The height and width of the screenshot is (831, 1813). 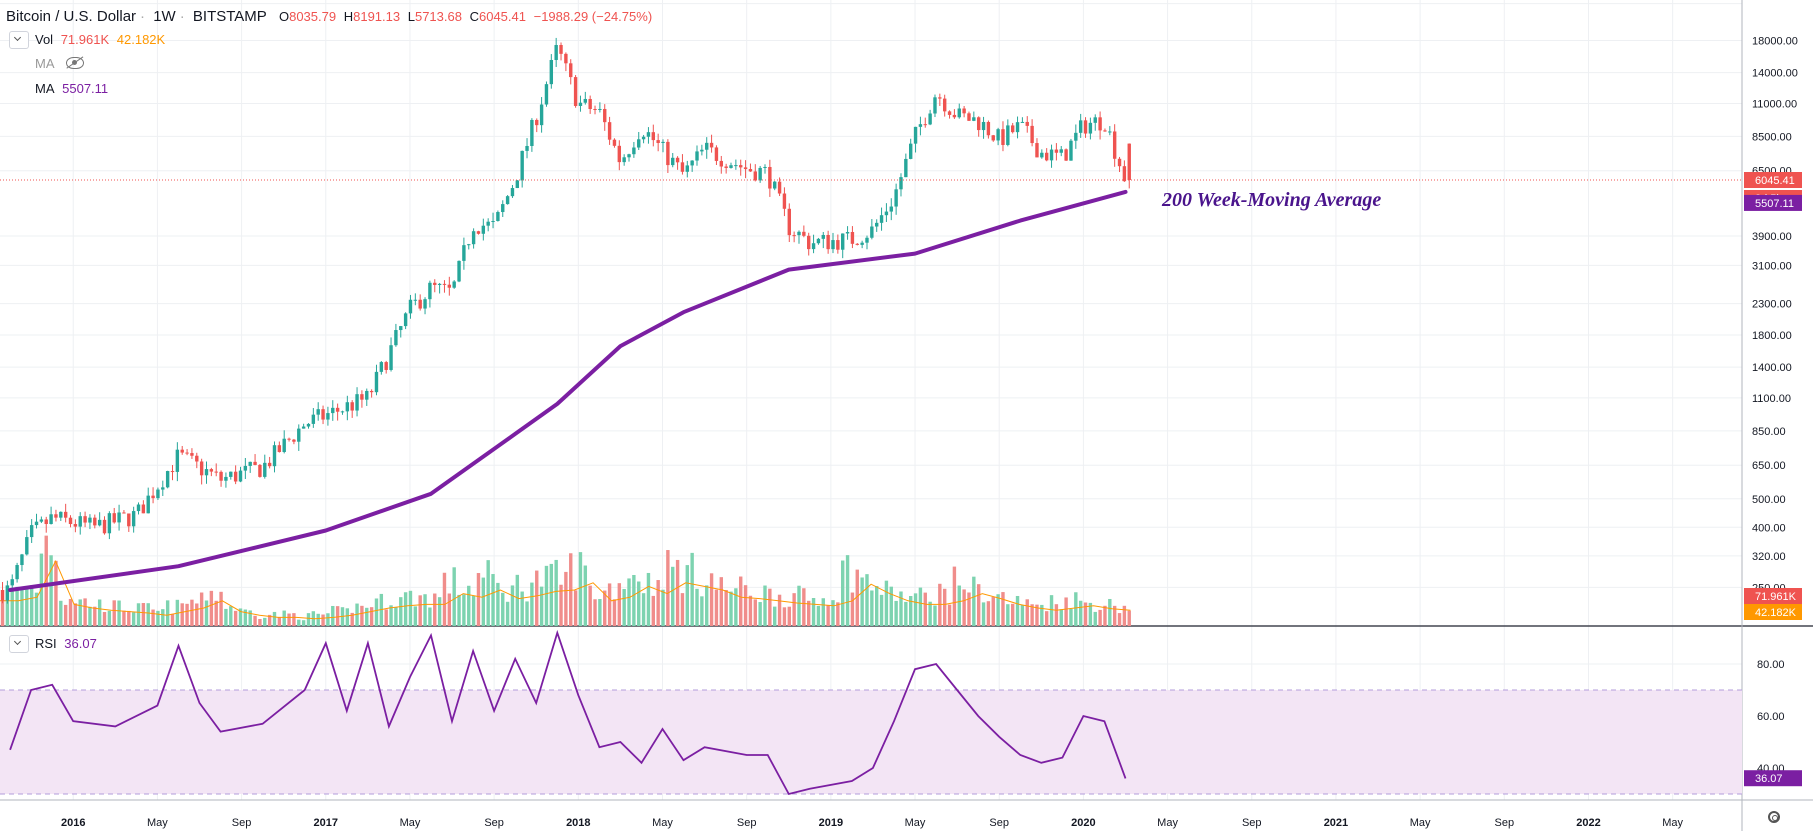 What do you see at coordinates (502, 16) in the screenshot?
I see `close-value: 6045.41` at bounding box center [502, 16].